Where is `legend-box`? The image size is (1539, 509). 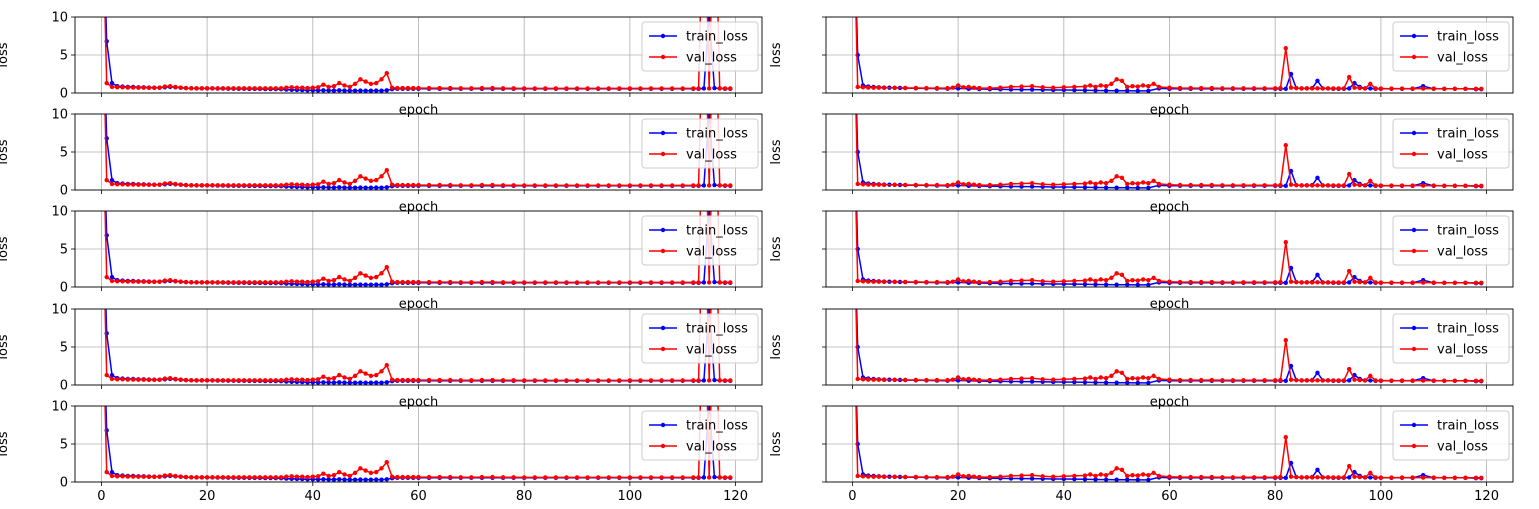
legend-box is located at coordinates (1451, 240).